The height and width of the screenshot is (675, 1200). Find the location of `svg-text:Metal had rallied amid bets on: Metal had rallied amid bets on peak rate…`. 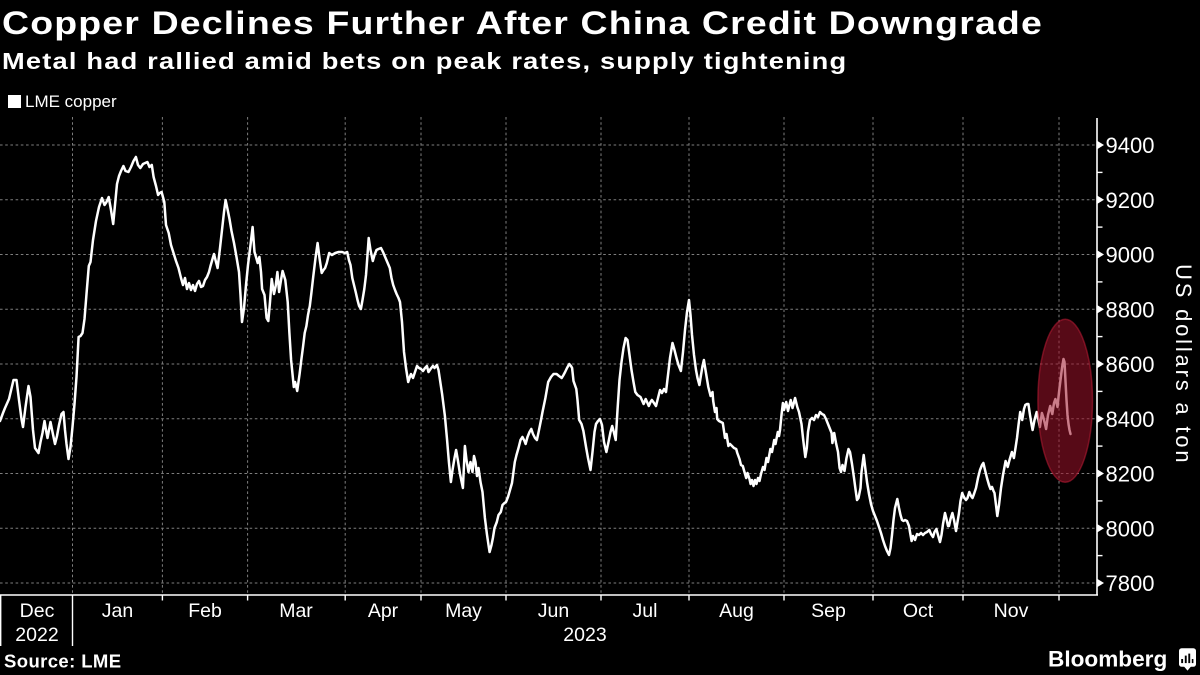

svg-text:Metal had rallied amid bets on: Metal had rallied amid bets on peak rate… is located at coordinates (424, 62).